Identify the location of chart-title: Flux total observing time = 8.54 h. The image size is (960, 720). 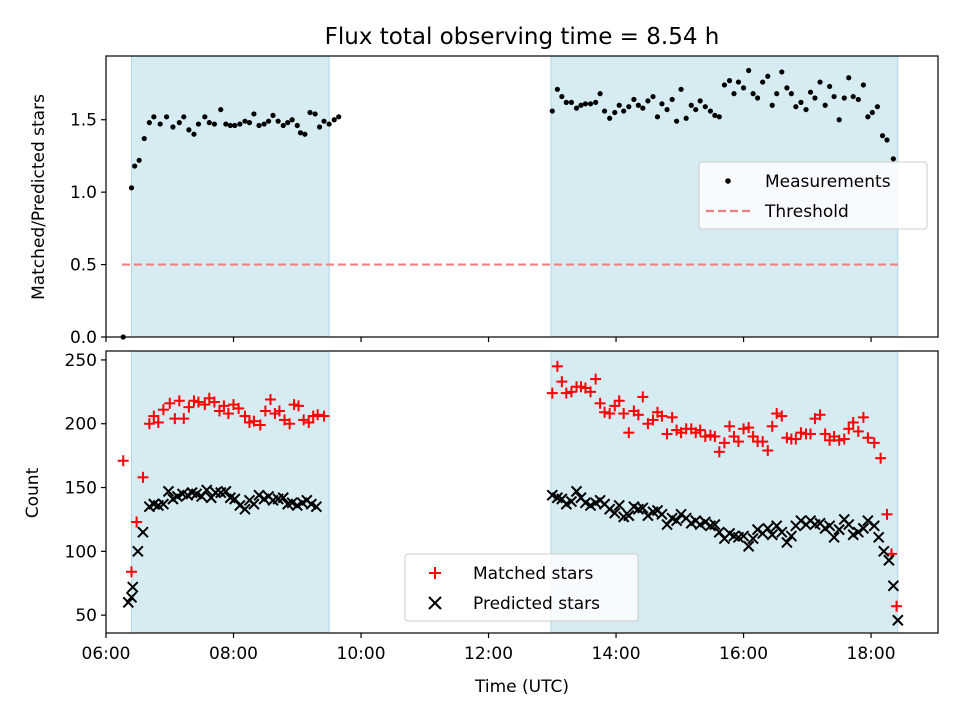
(522, 37).